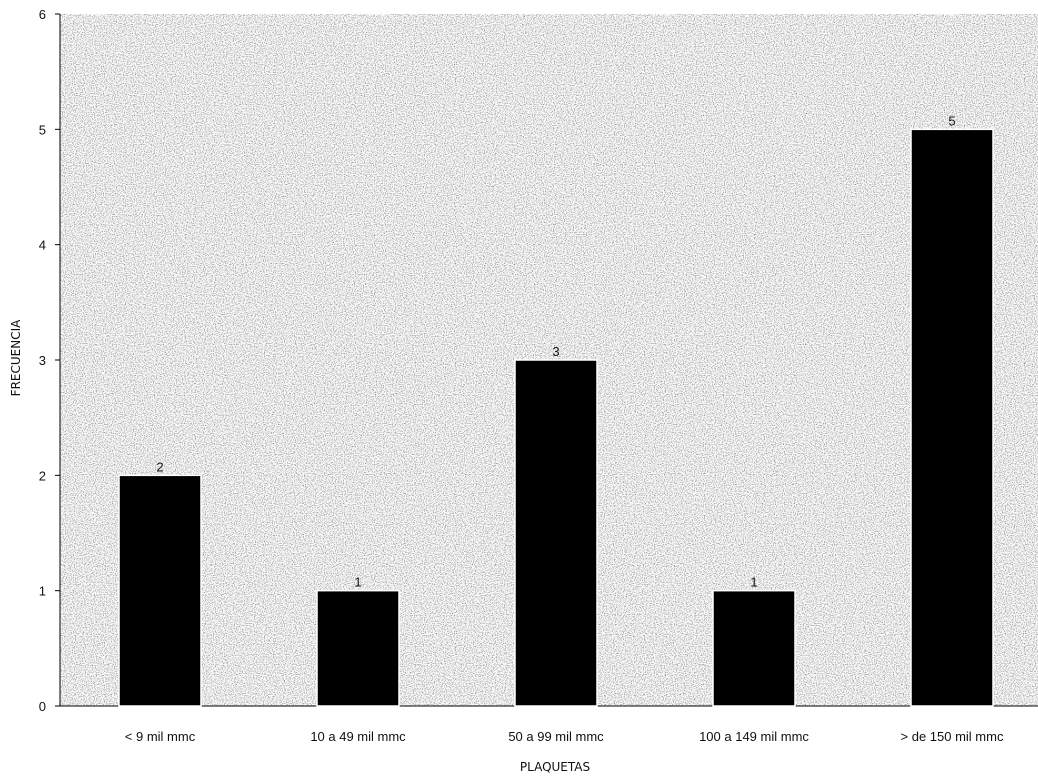 The image size is (1038, 781). Describe the element at coordinates (42, 360) in the screenshot. I see `y-tick-label: 3` at that location.